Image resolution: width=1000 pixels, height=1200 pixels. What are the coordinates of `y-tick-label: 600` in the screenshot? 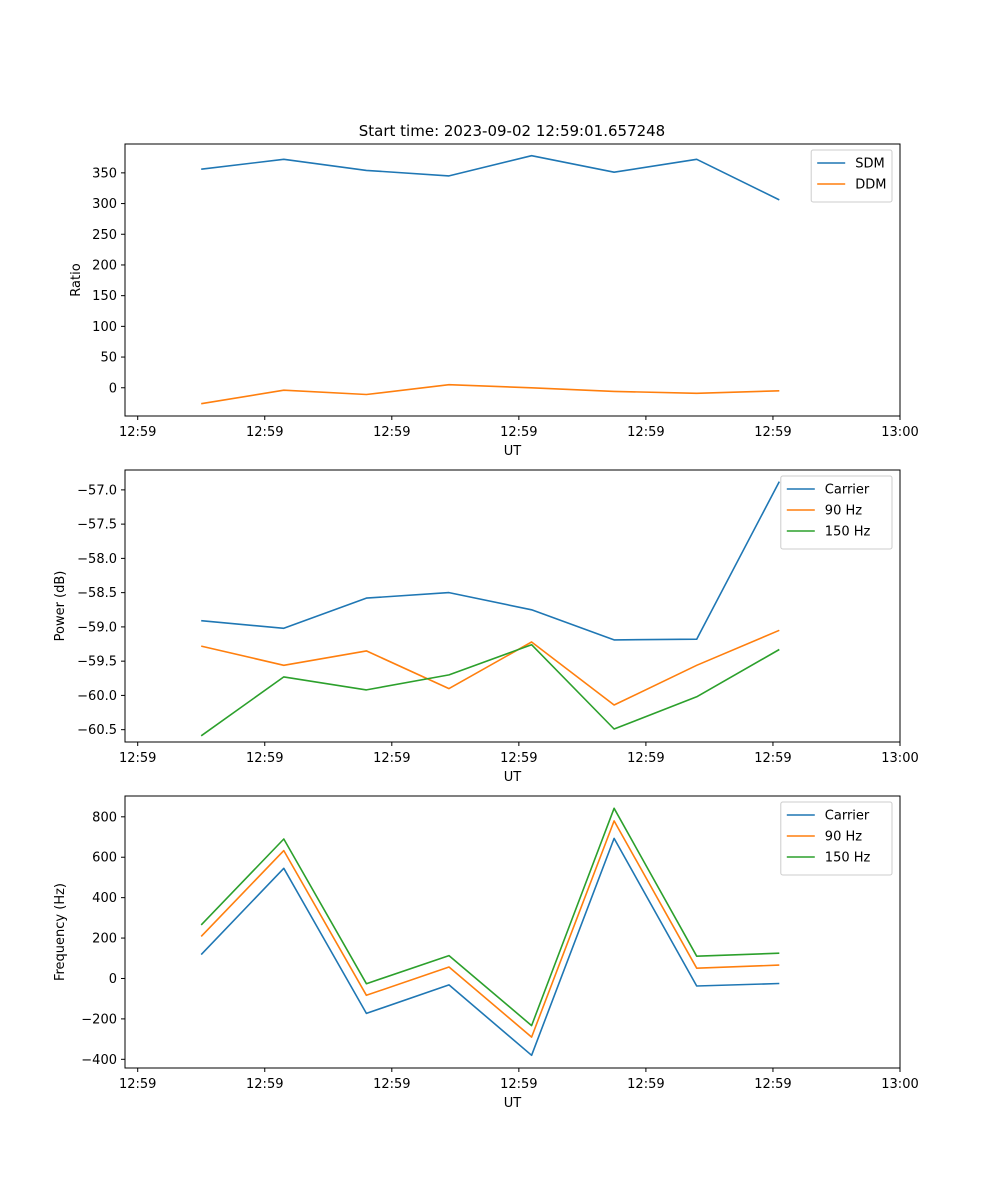 It's located at (104, 858).